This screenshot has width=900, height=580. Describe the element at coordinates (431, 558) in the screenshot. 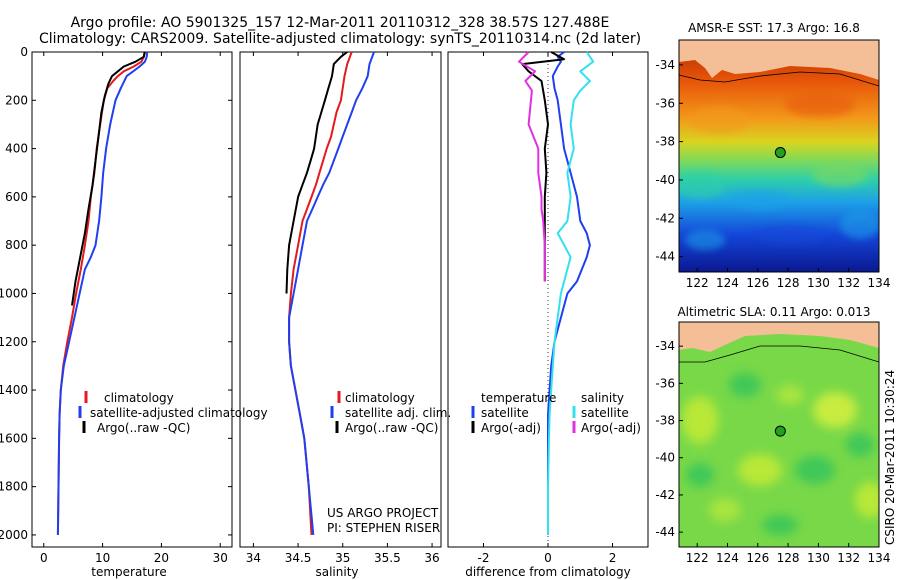

I see `x-tick-label: 36` at that location.